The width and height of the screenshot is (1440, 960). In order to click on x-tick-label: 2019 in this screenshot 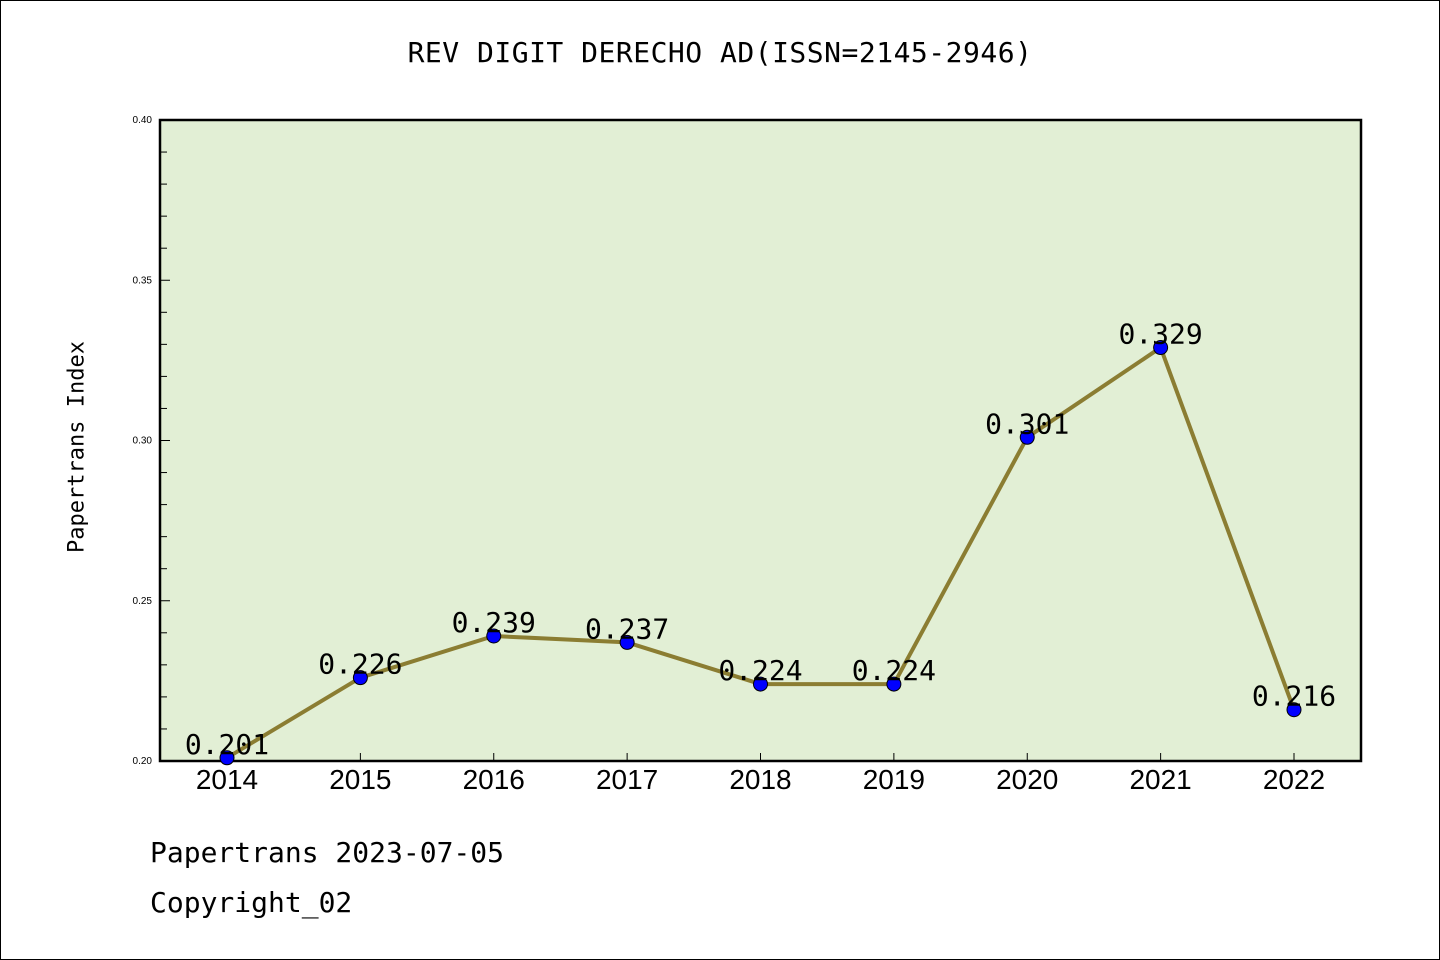, I will do `click(894, 779)`.